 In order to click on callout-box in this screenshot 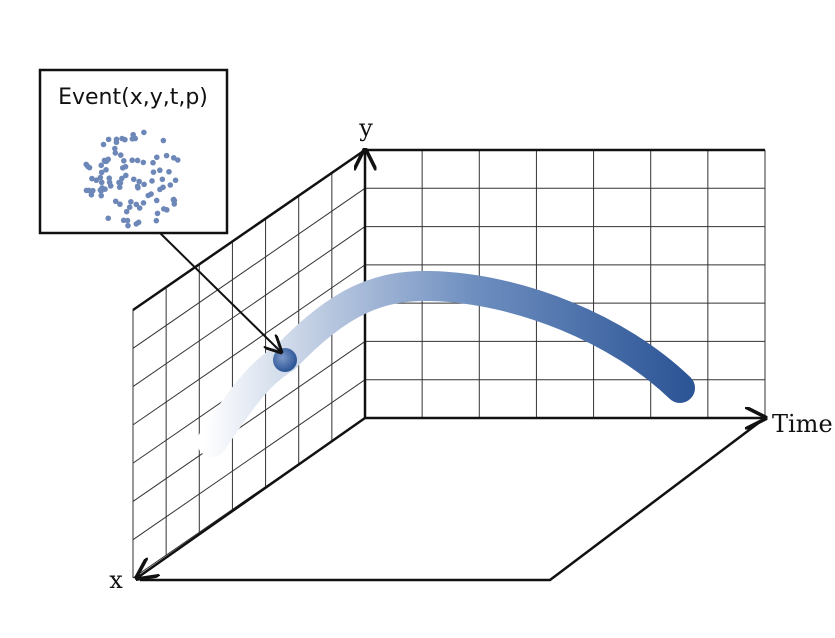, I will do `click(133, 151)`.